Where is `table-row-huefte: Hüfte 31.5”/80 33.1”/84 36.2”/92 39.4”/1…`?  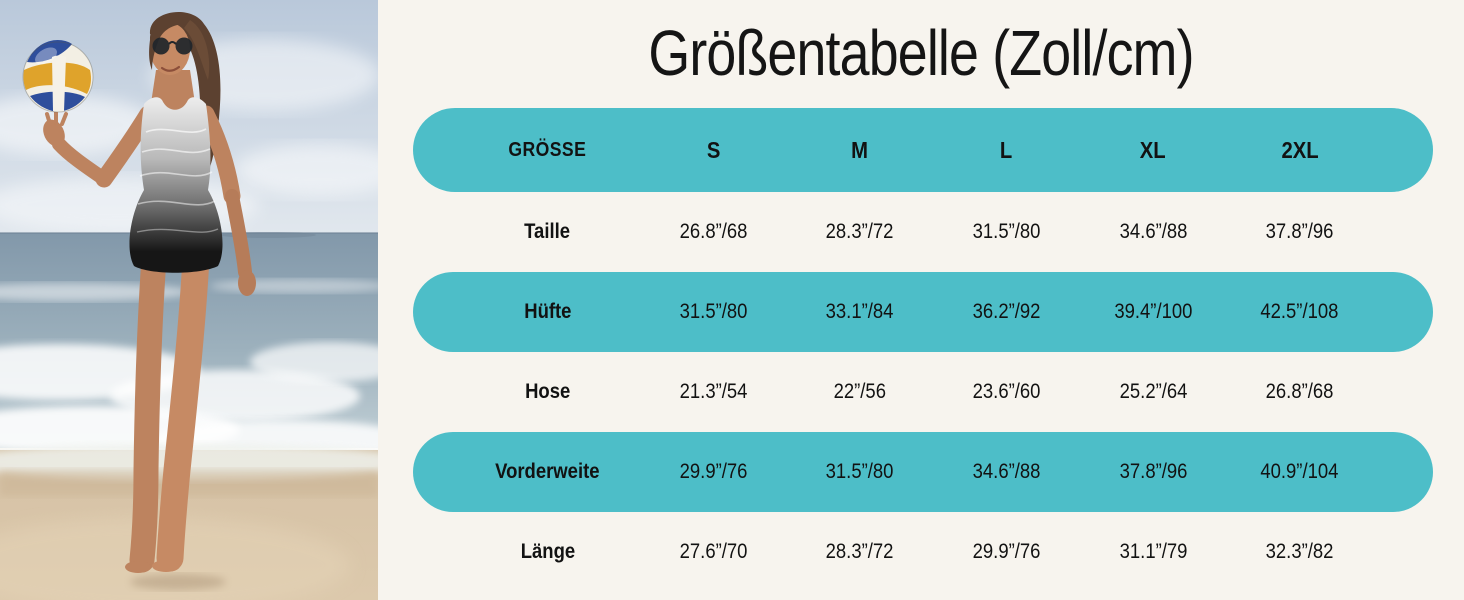
table-row-huefte: Hüfte 31.5”/80 33.1”/84 36.2”/92 39.4”/1… is located at coordinates (923, 312).